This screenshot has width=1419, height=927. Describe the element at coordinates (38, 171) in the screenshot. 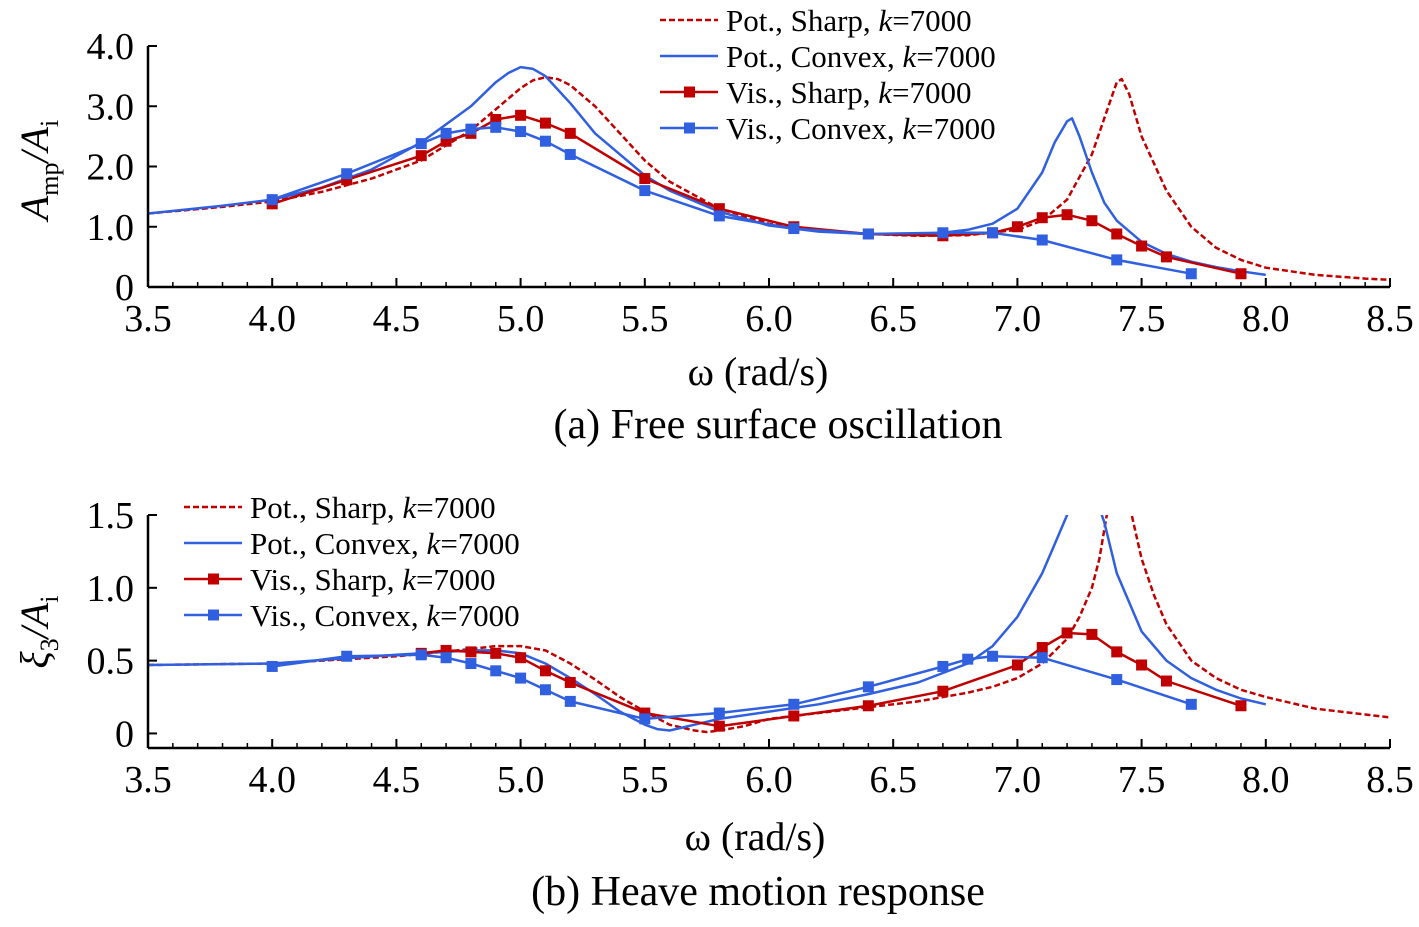

I see `y-axis-label-a: Amp/Ai` at that location.